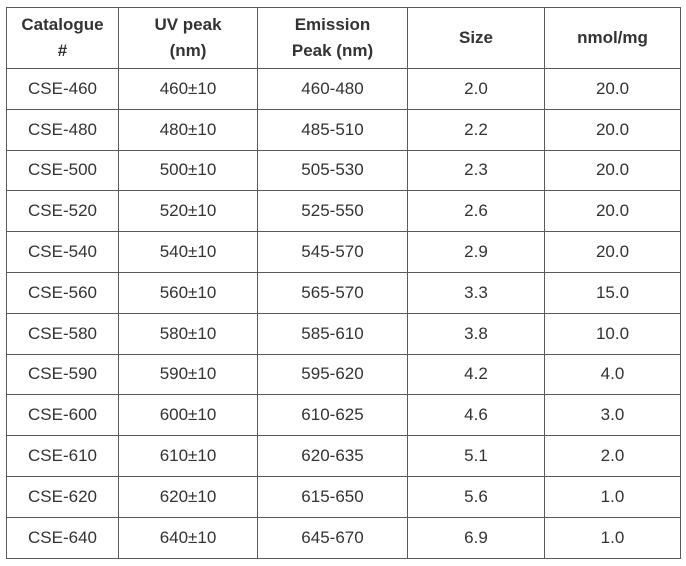  I want to click on table-row: CSE-590 590±10 595-620 4.2 4.0, so click(343, 374).